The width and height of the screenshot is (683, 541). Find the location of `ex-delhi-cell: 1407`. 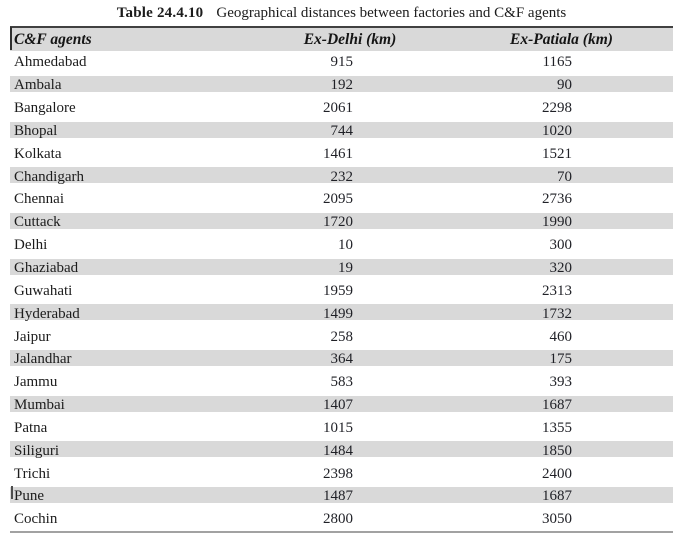

ex-delhi-cell: 1407 is located at coordinates (350, 405).